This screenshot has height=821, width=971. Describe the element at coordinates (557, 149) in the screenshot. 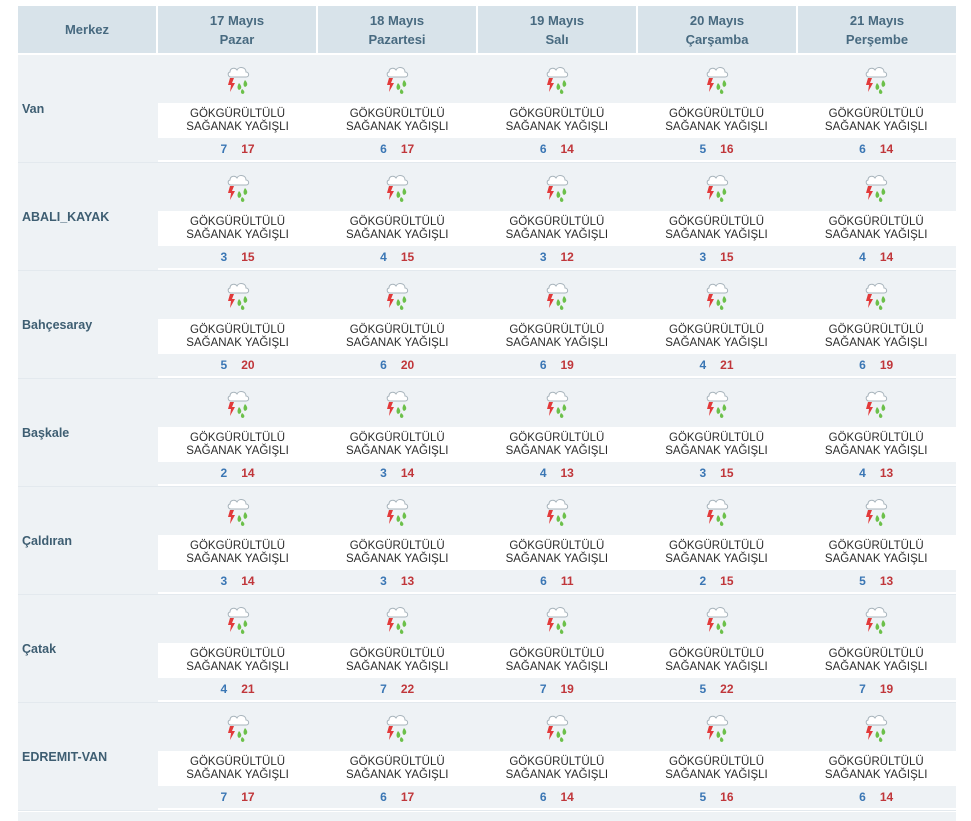

I see `temperature-range: 6 14` at that location.